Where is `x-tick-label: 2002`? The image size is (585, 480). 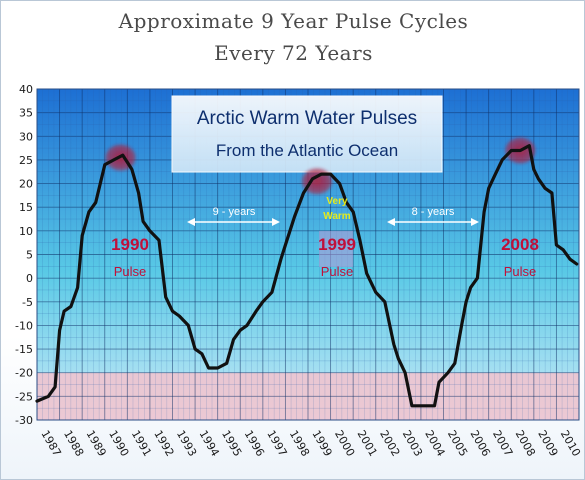 x-tick-label: 2002 is located at coordinates (389, 443).